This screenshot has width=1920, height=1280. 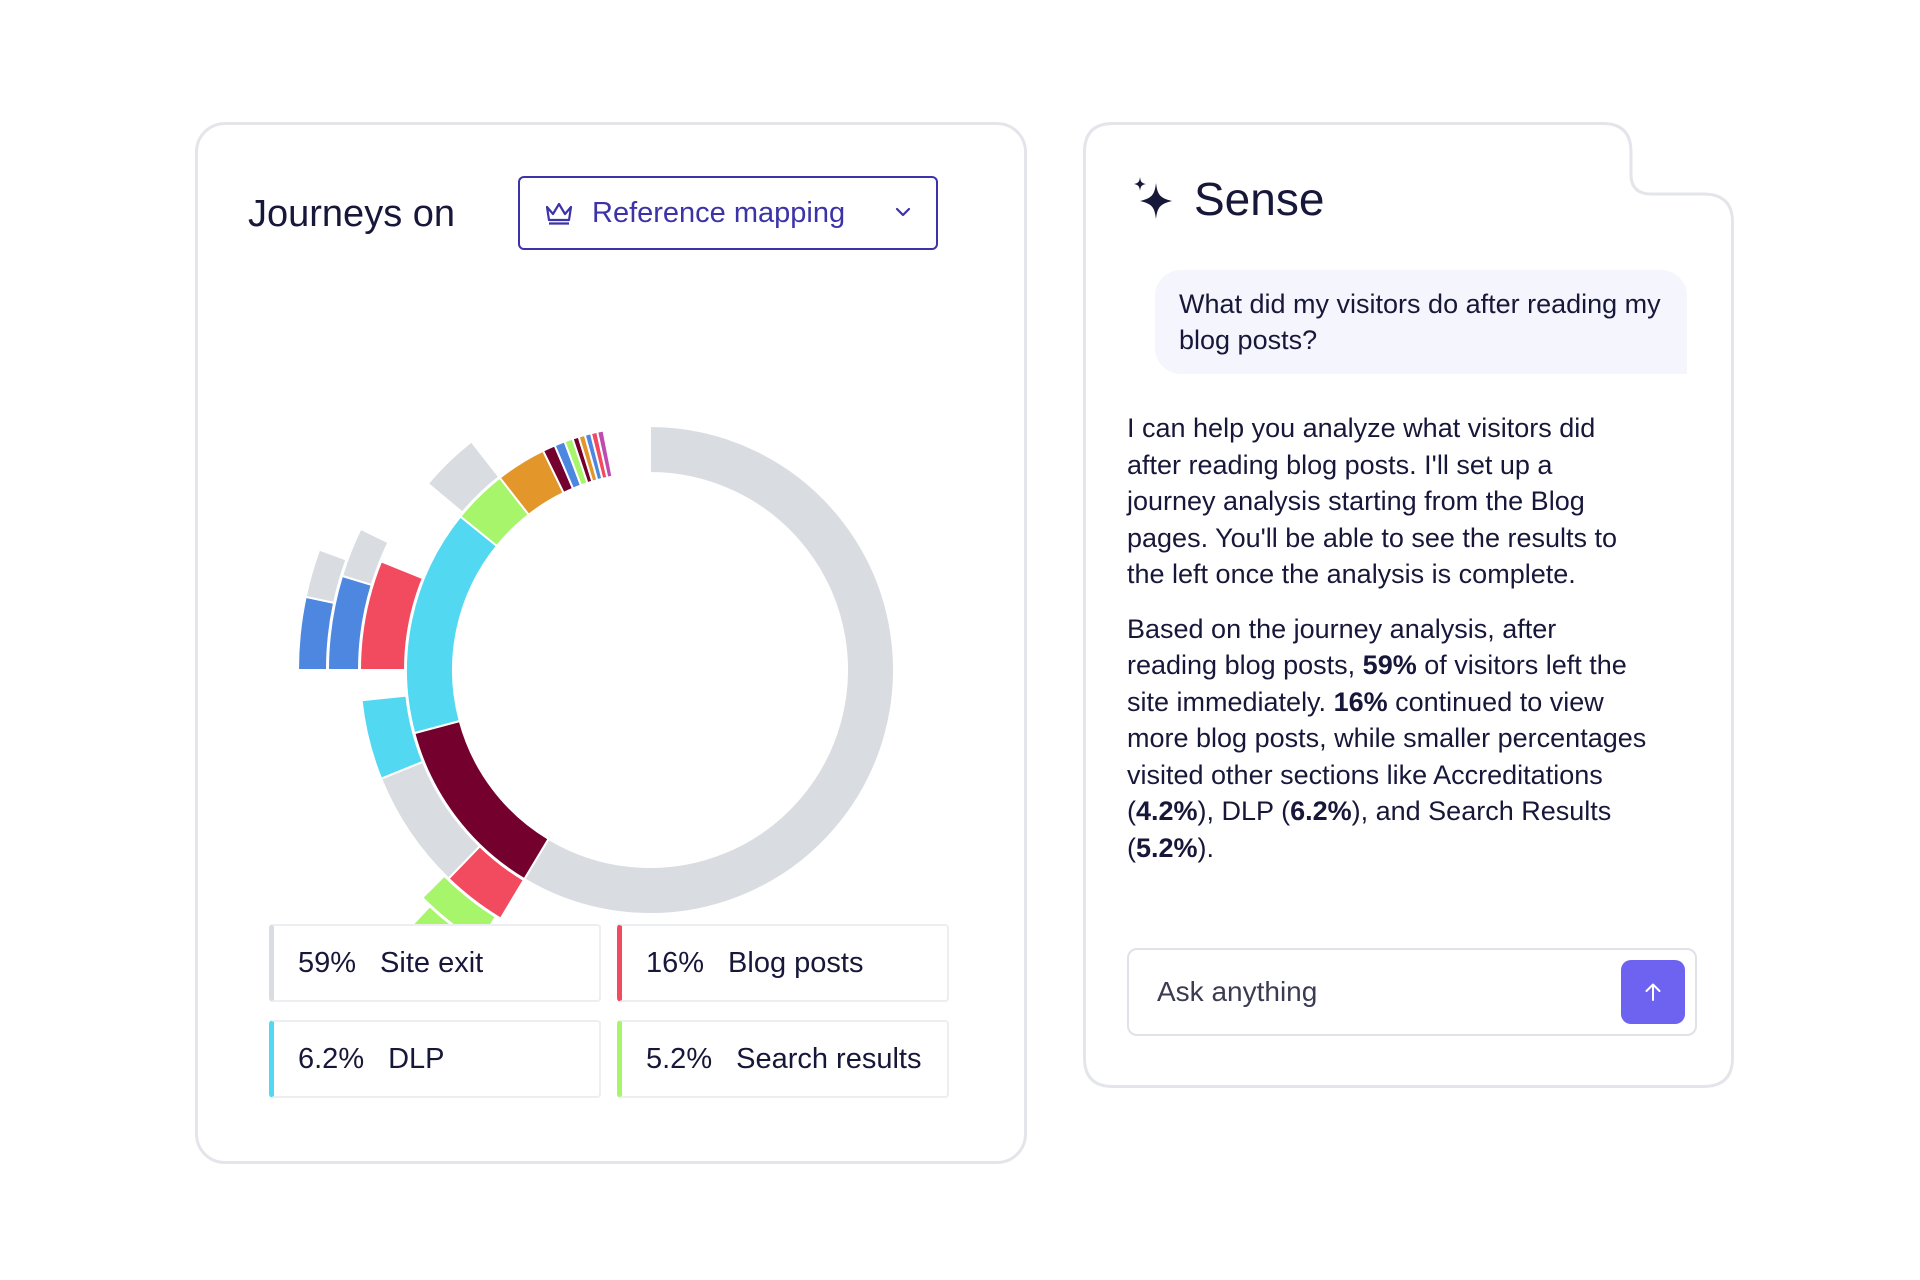 What do you see at coordinates (391, 615) in the screenshot?
I see `sunburst-segment-blog-l3b` at bounding box center [391, 615].